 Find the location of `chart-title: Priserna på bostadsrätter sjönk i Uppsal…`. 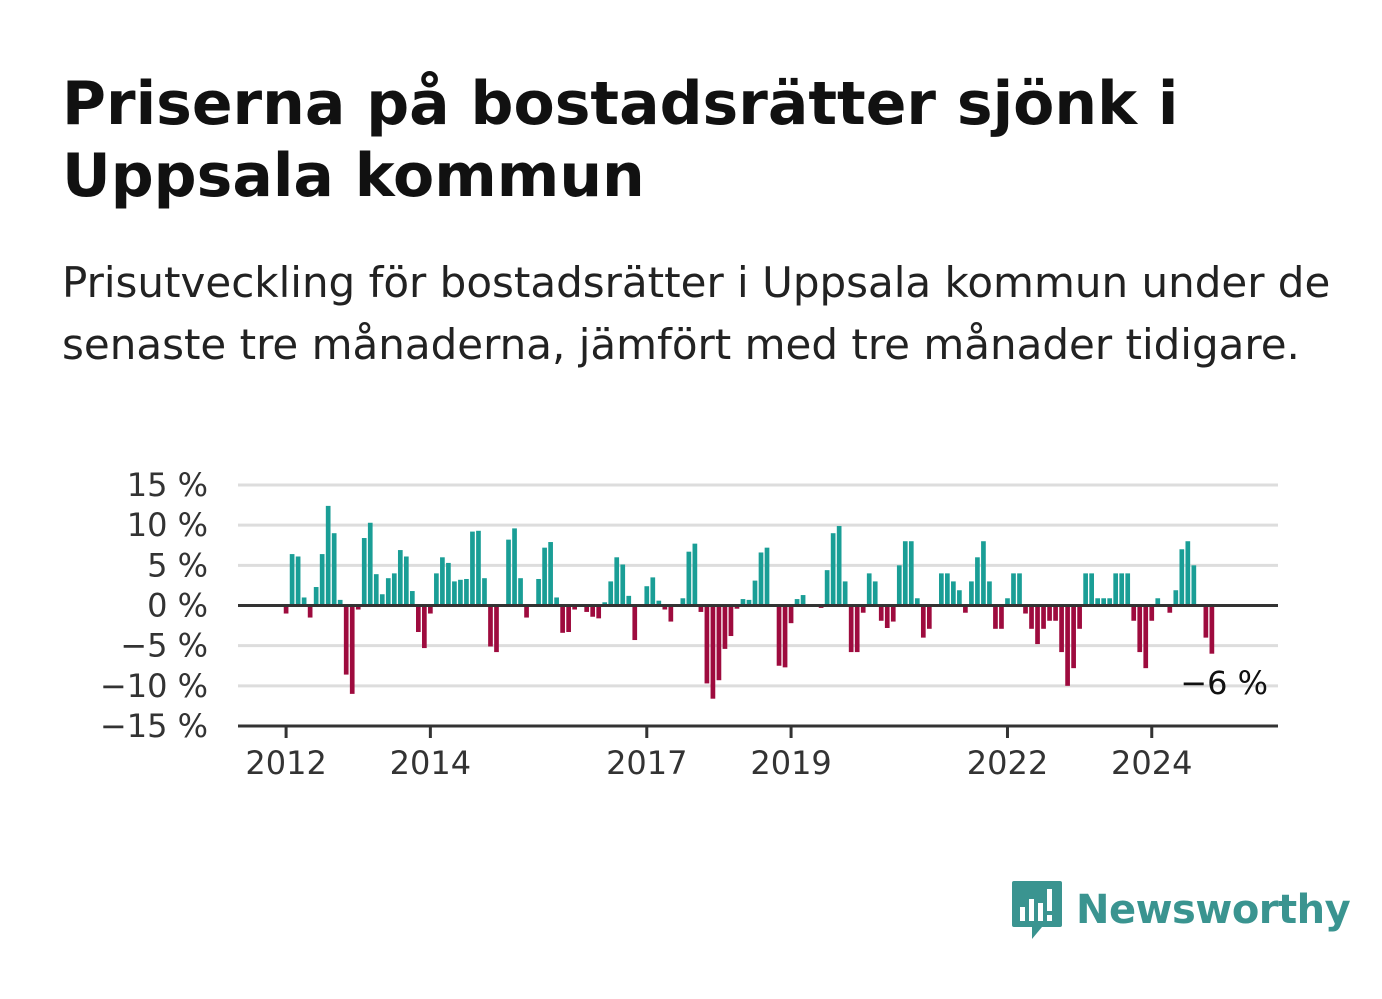

chart-title: Priserna på bostadsrätter sjönk i Uppsal… is located at coordinates (620, 140).